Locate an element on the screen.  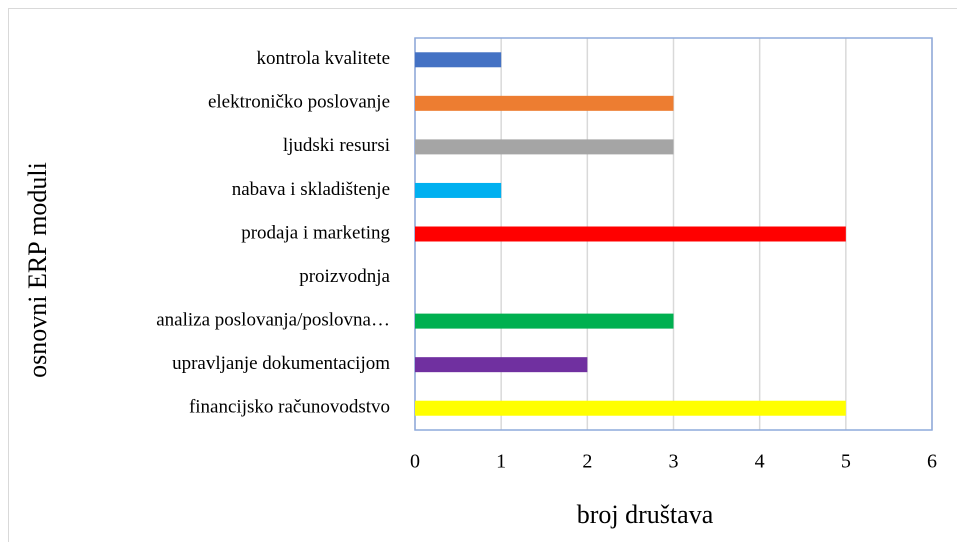
y-tick-label: financijsko računovodstvo is located at coordinates (289, 407).